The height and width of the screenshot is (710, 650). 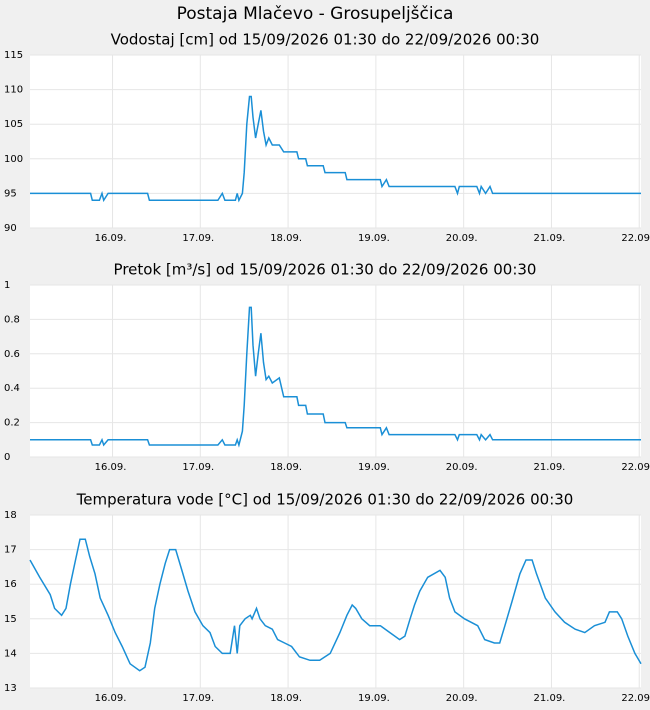 What do you see at coordinates (7, 285) in the screenshot?
I see `y-tick-label: 1` at bounding box center [7, 285].